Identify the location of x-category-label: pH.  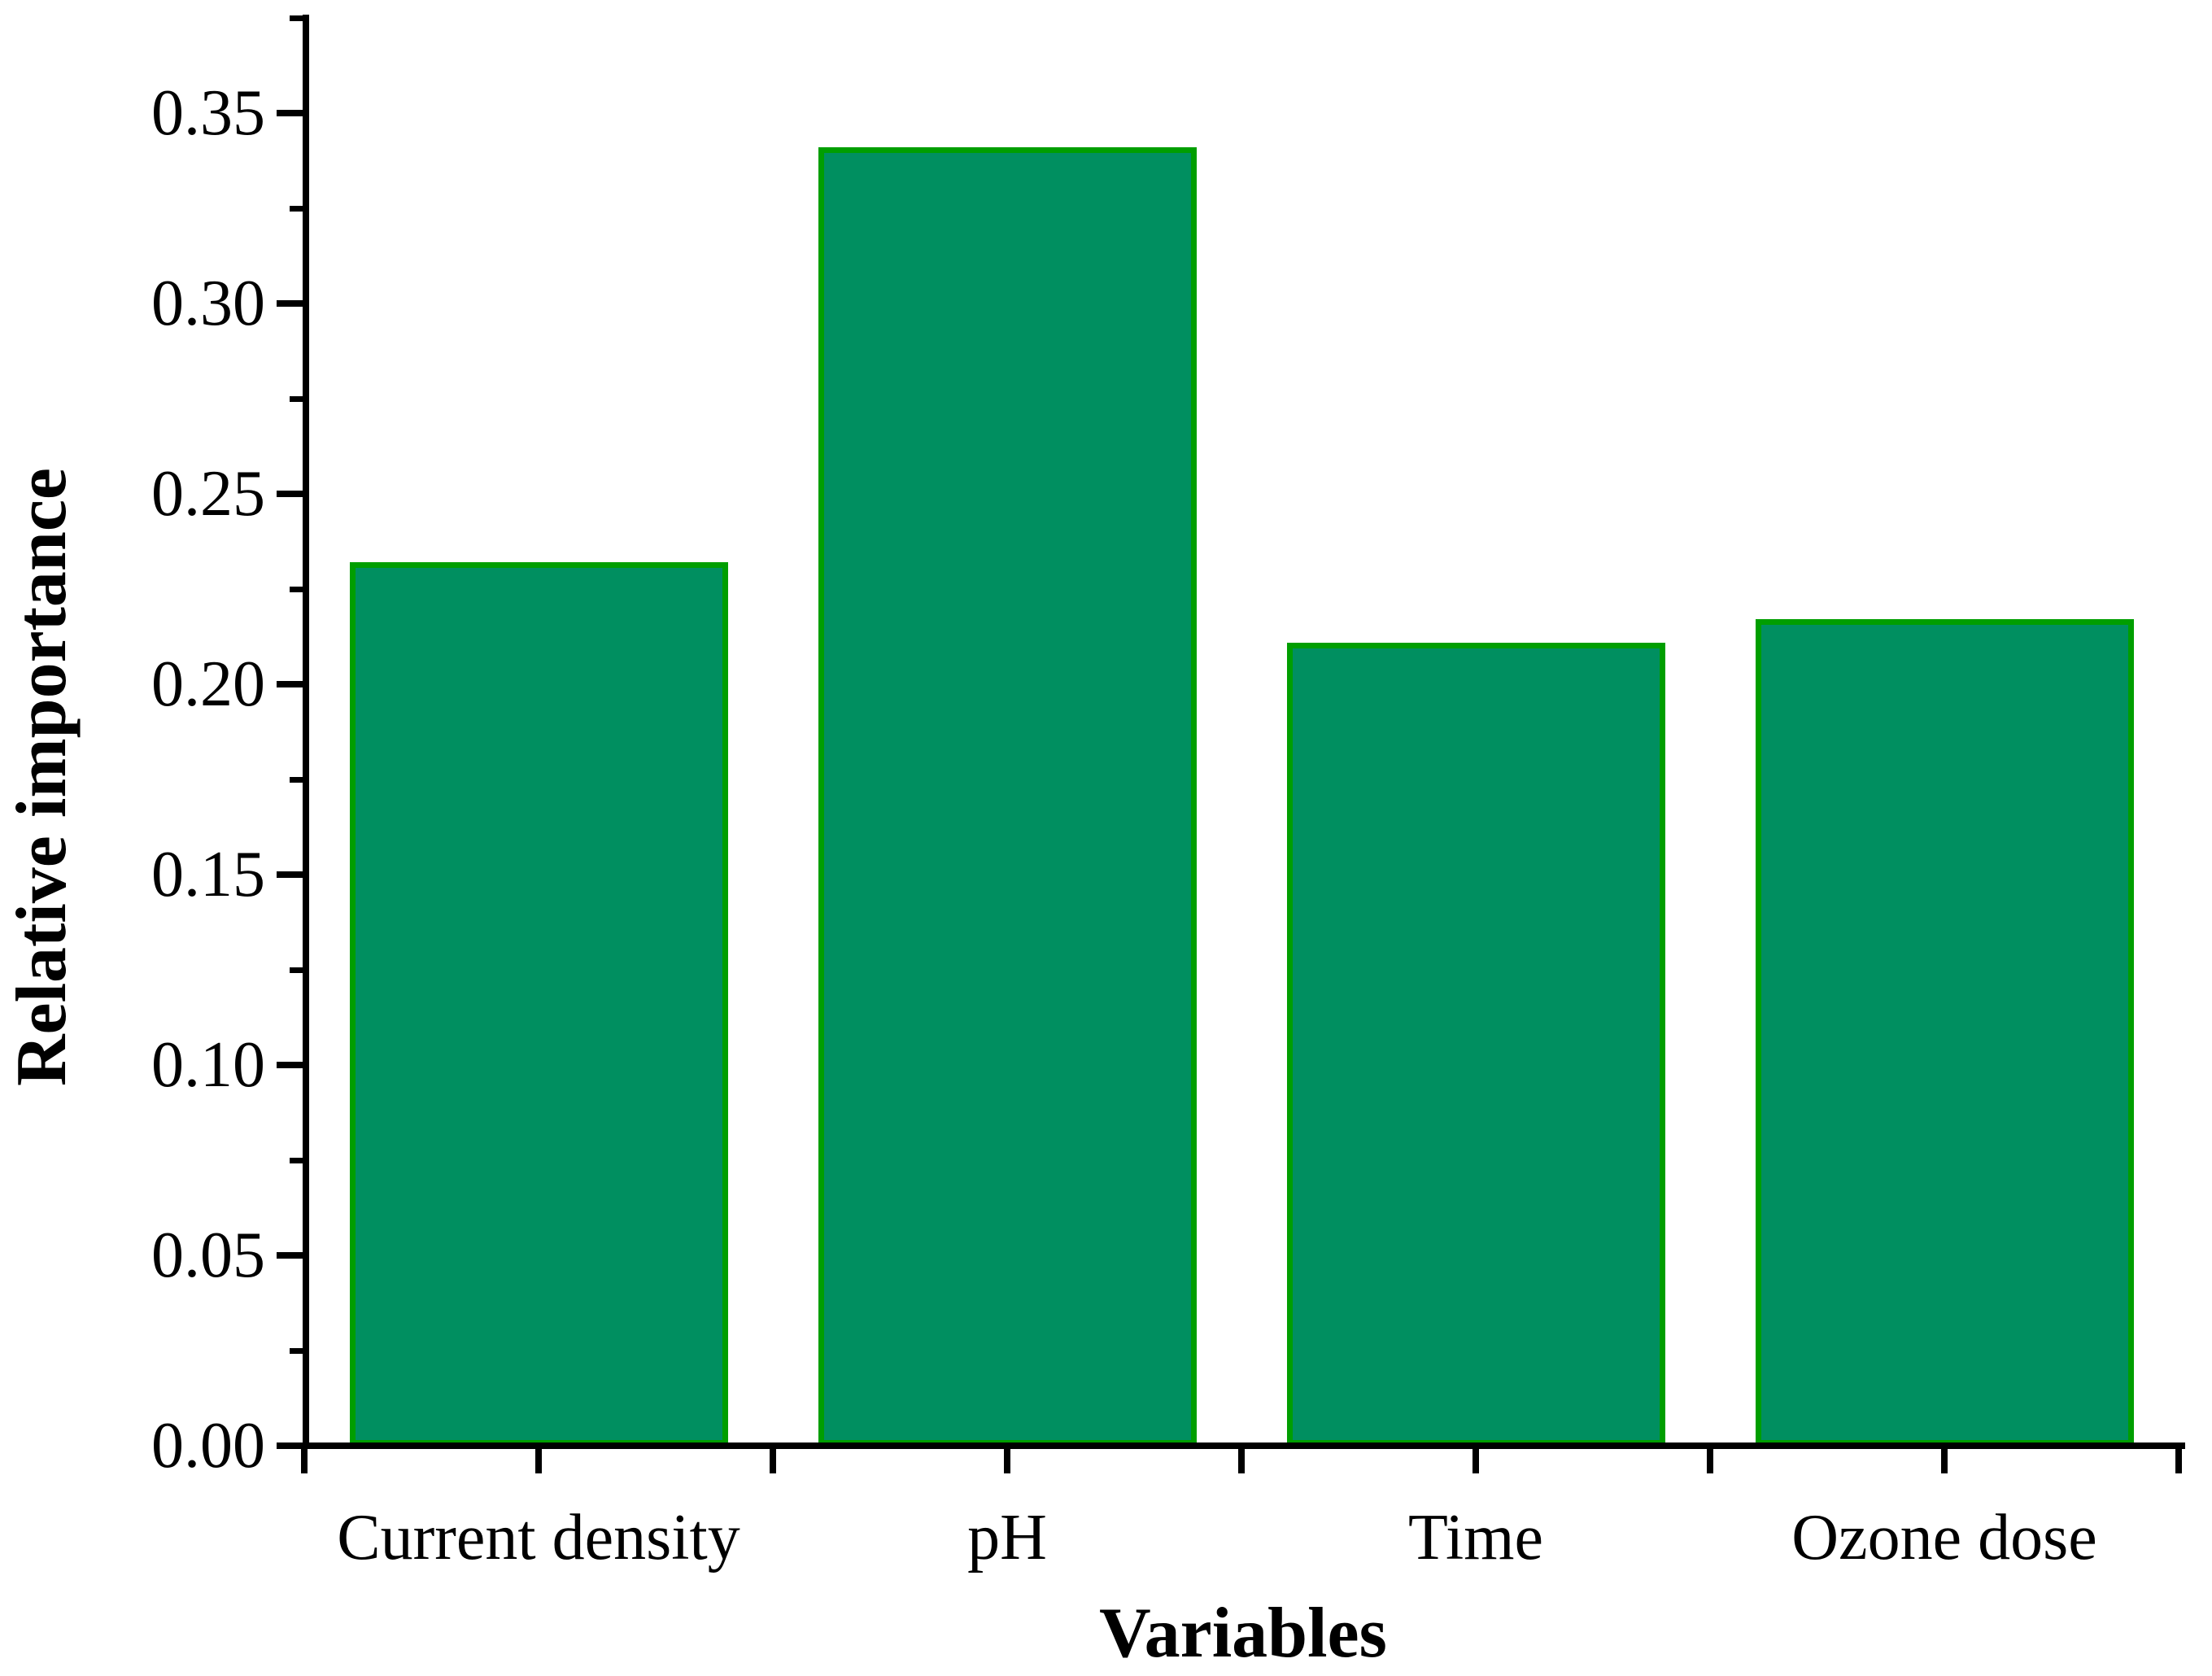
(1007, 1537).